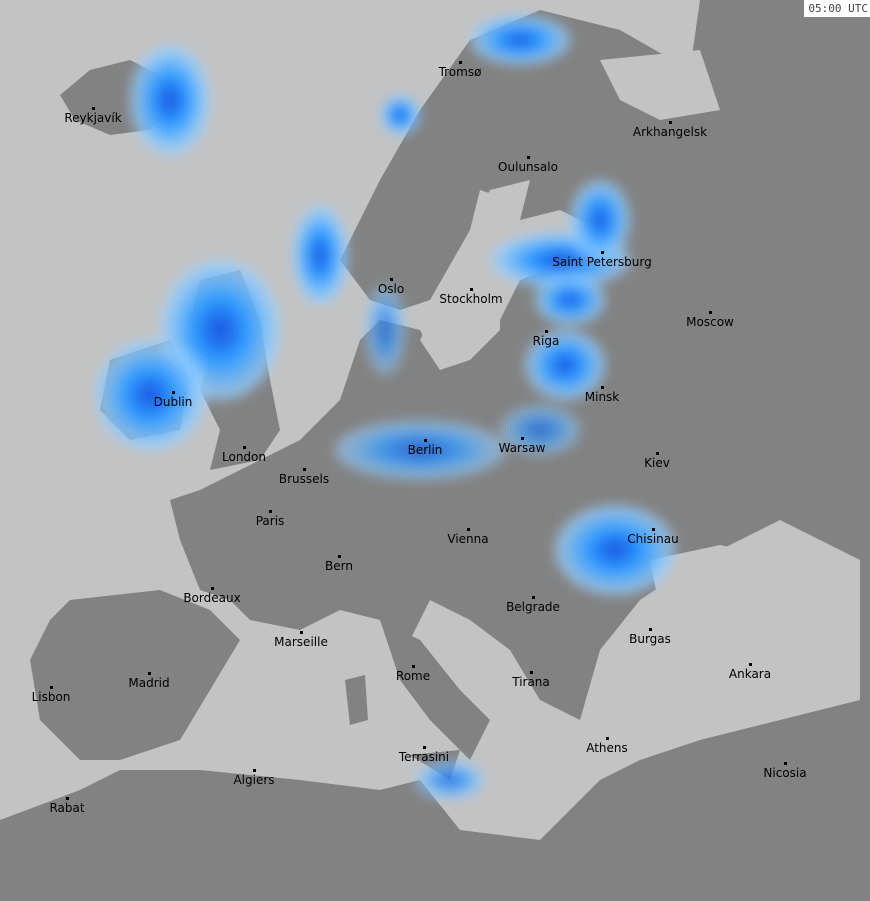  I want to click on city-label: London, so click(244, 457).